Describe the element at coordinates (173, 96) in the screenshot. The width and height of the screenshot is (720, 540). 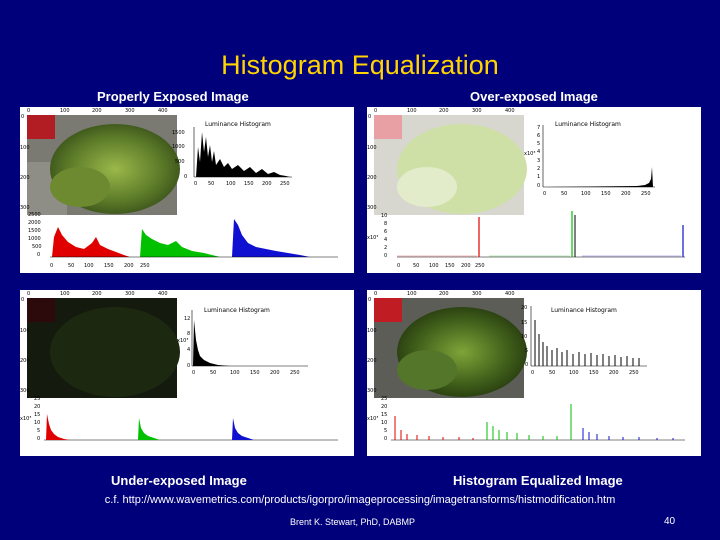
I see `label-properly-exposed: Properly Exposed Image` at that location.